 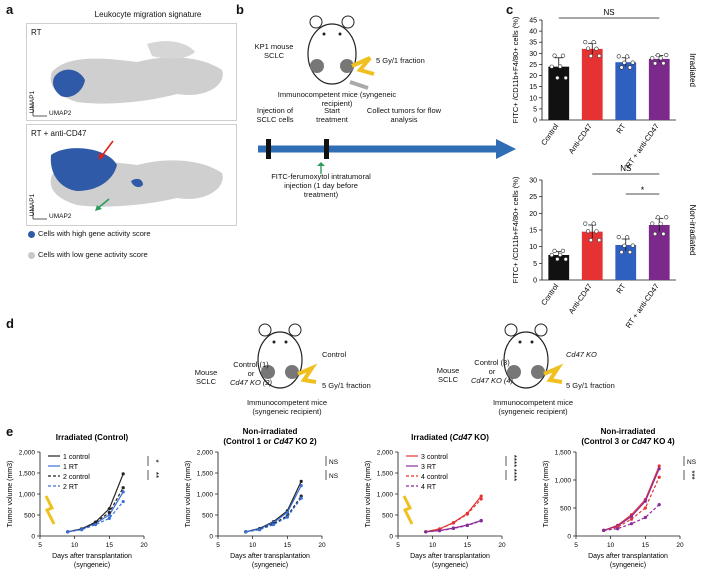 I want to click on d-right-model: Mouse SCLC, so click(x=448, y=375).